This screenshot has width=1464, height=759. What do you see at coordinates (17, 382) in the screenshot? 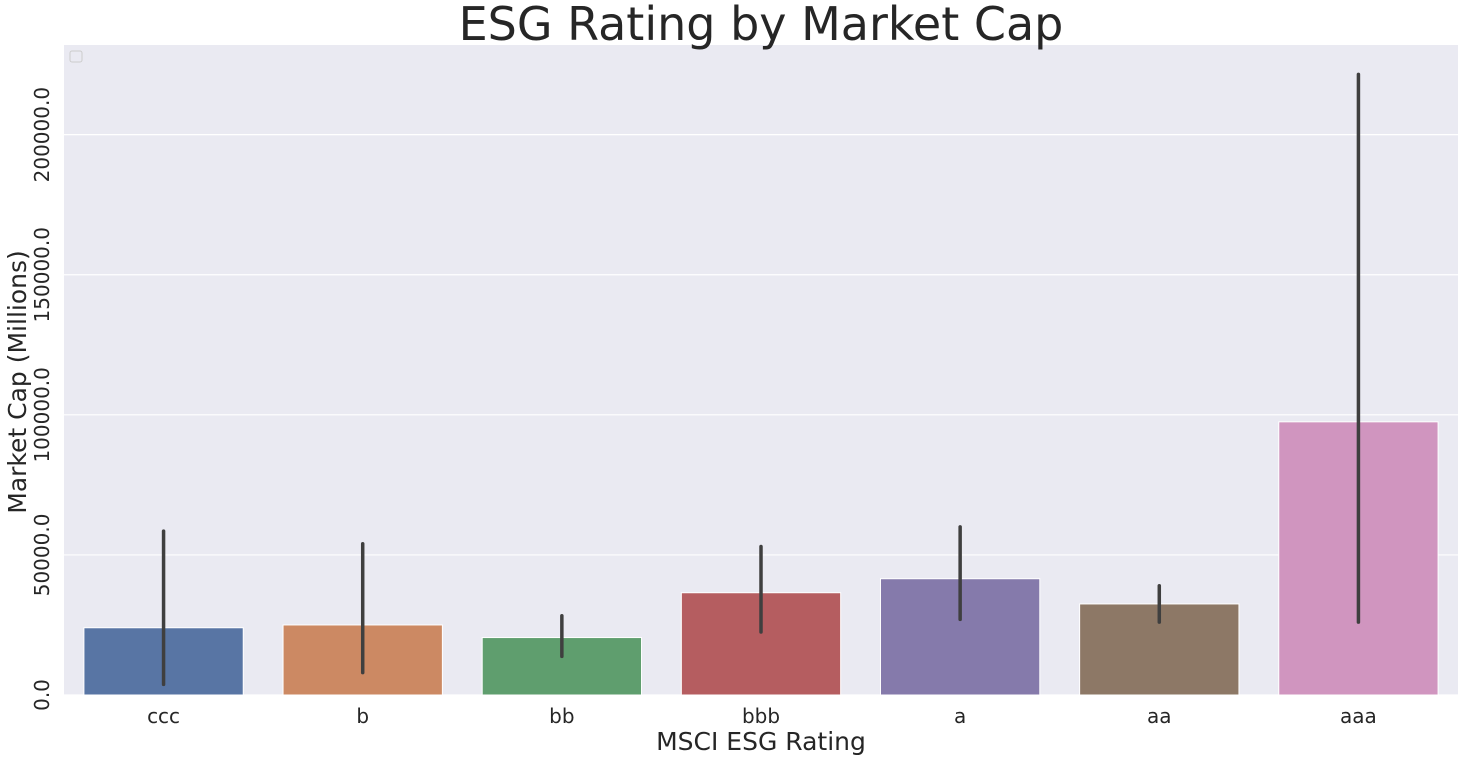
I see `y-axis-label: Market Cap (Millions)` at bounding box center [17, 382].